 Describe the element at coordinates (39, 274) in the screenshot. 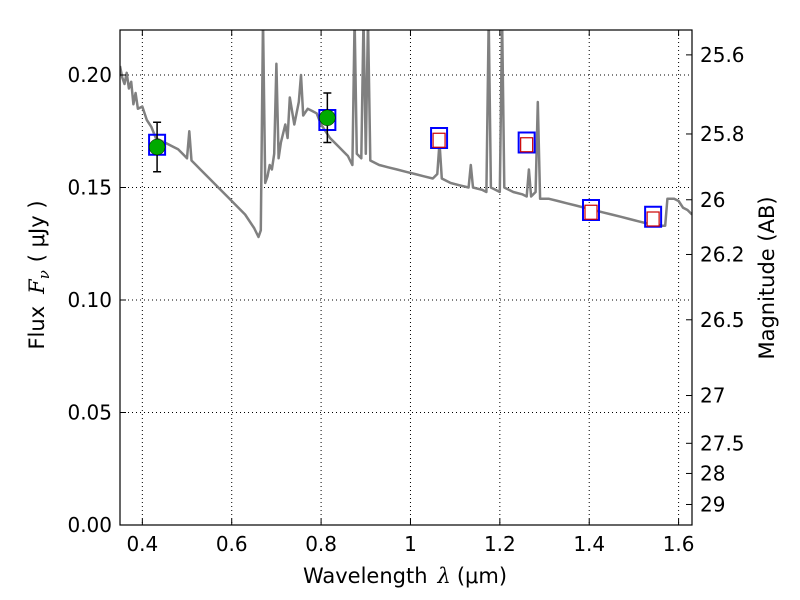

I see `y-axis-label: FluxFν( μJy )` at that location.